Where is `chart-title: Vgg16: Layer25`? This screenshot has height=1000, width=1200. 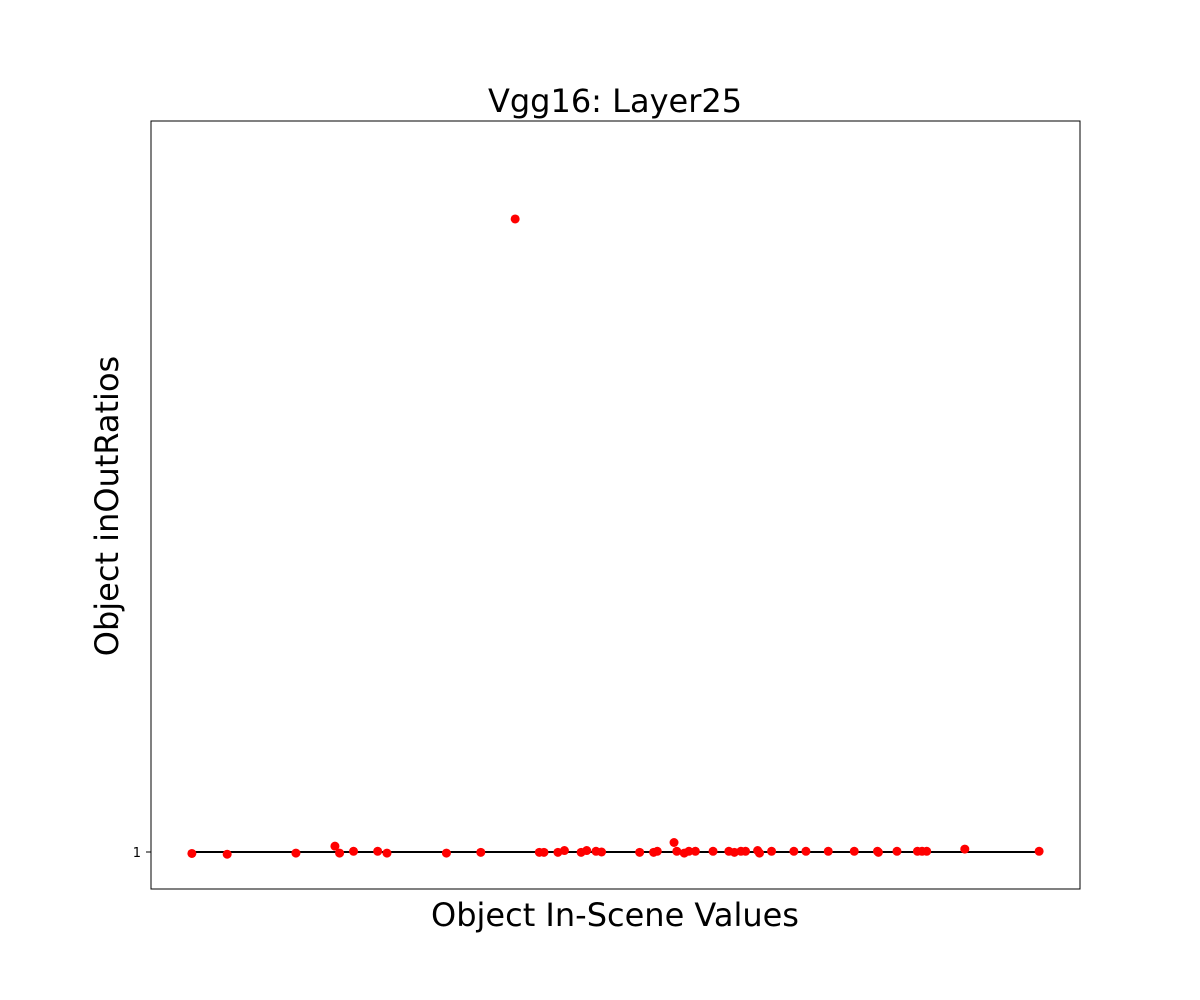
chart-title: Vgg16: Layer25 is located at coordinates (615, 101).